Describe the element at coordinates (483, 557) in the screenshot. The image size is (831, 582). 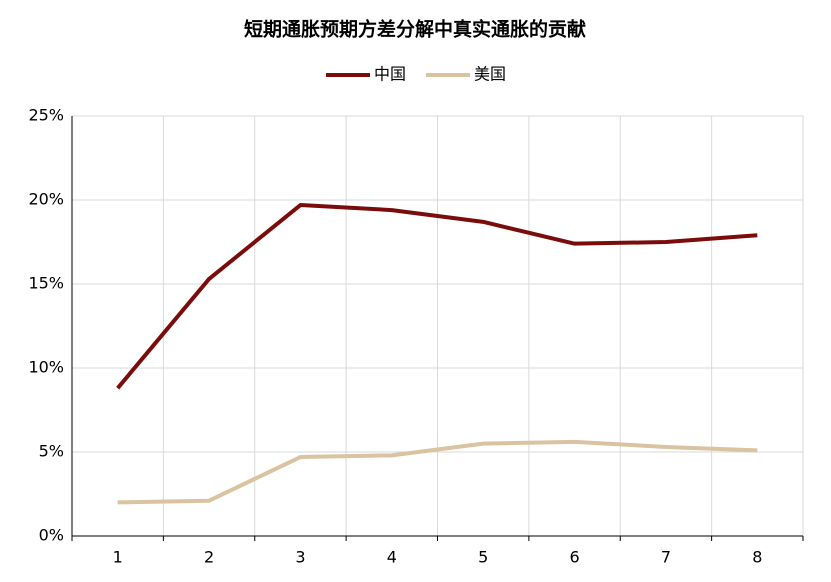
I see `x-tick-label: 5` at that location.